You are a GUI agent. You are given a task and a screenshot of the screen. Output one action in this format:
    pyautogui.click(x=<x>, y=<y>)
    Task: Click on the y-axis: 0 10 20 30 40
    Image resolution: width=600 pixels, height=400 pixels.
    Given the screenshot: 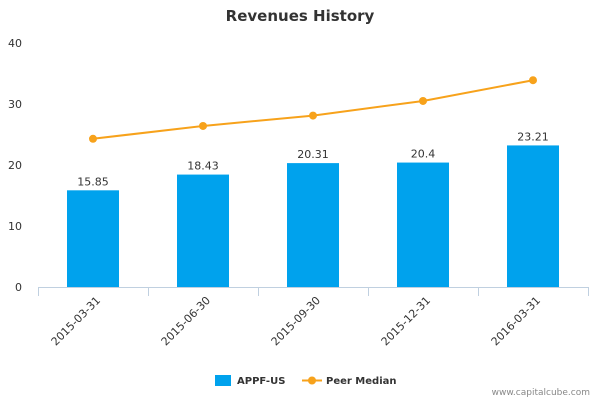 What is the action you would take?
    pyautogui.click(x=15, y=165)
    